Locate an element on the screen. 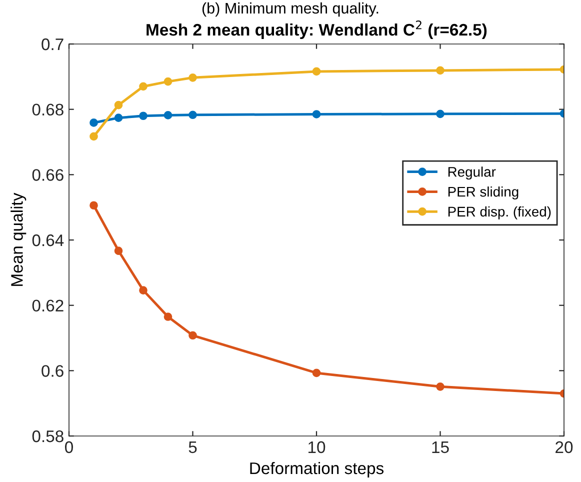 Image resolution: width=581 pixels, height=482 pixels. x-tick-label: 5 is located at coordinates (192, 447).